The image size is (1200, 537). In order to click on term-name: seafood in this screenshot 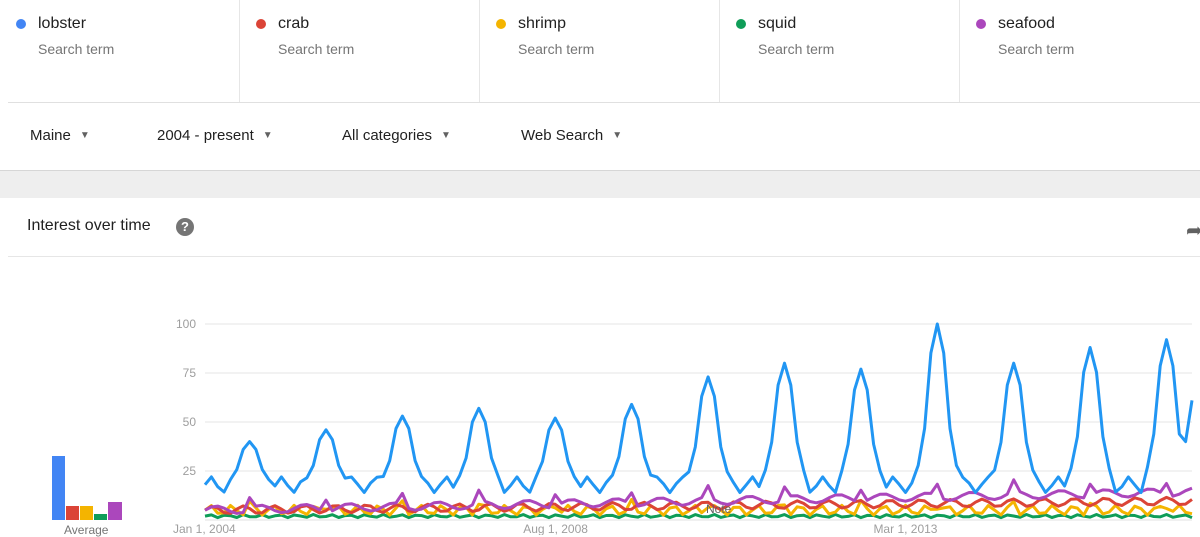, I will do `click(1026, 23)`.